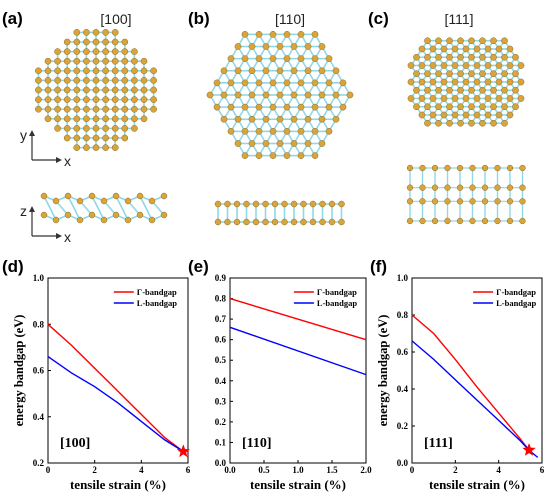  I want to click on y-axis-label: energy bandgap (eV), so click(383, 371).